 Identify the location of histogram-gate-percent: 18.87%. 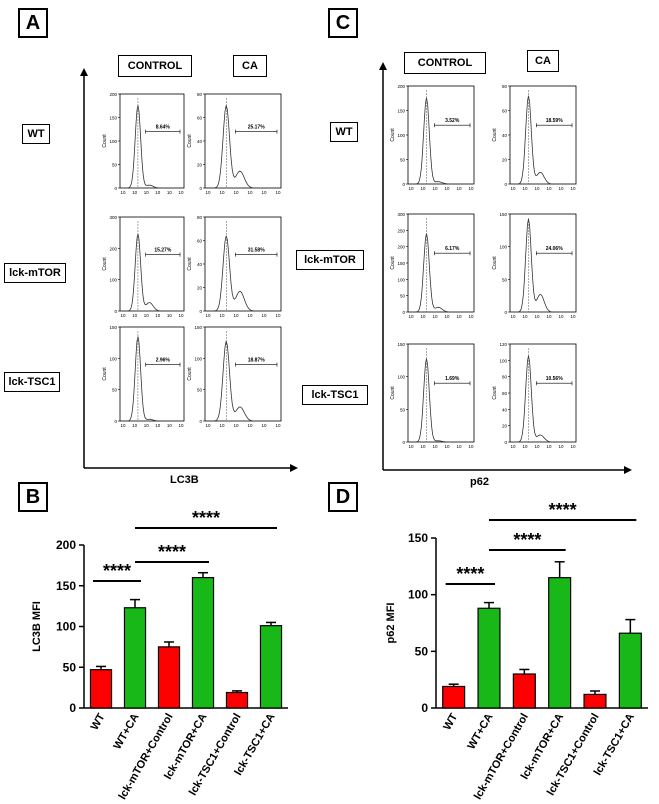
(257, 361).